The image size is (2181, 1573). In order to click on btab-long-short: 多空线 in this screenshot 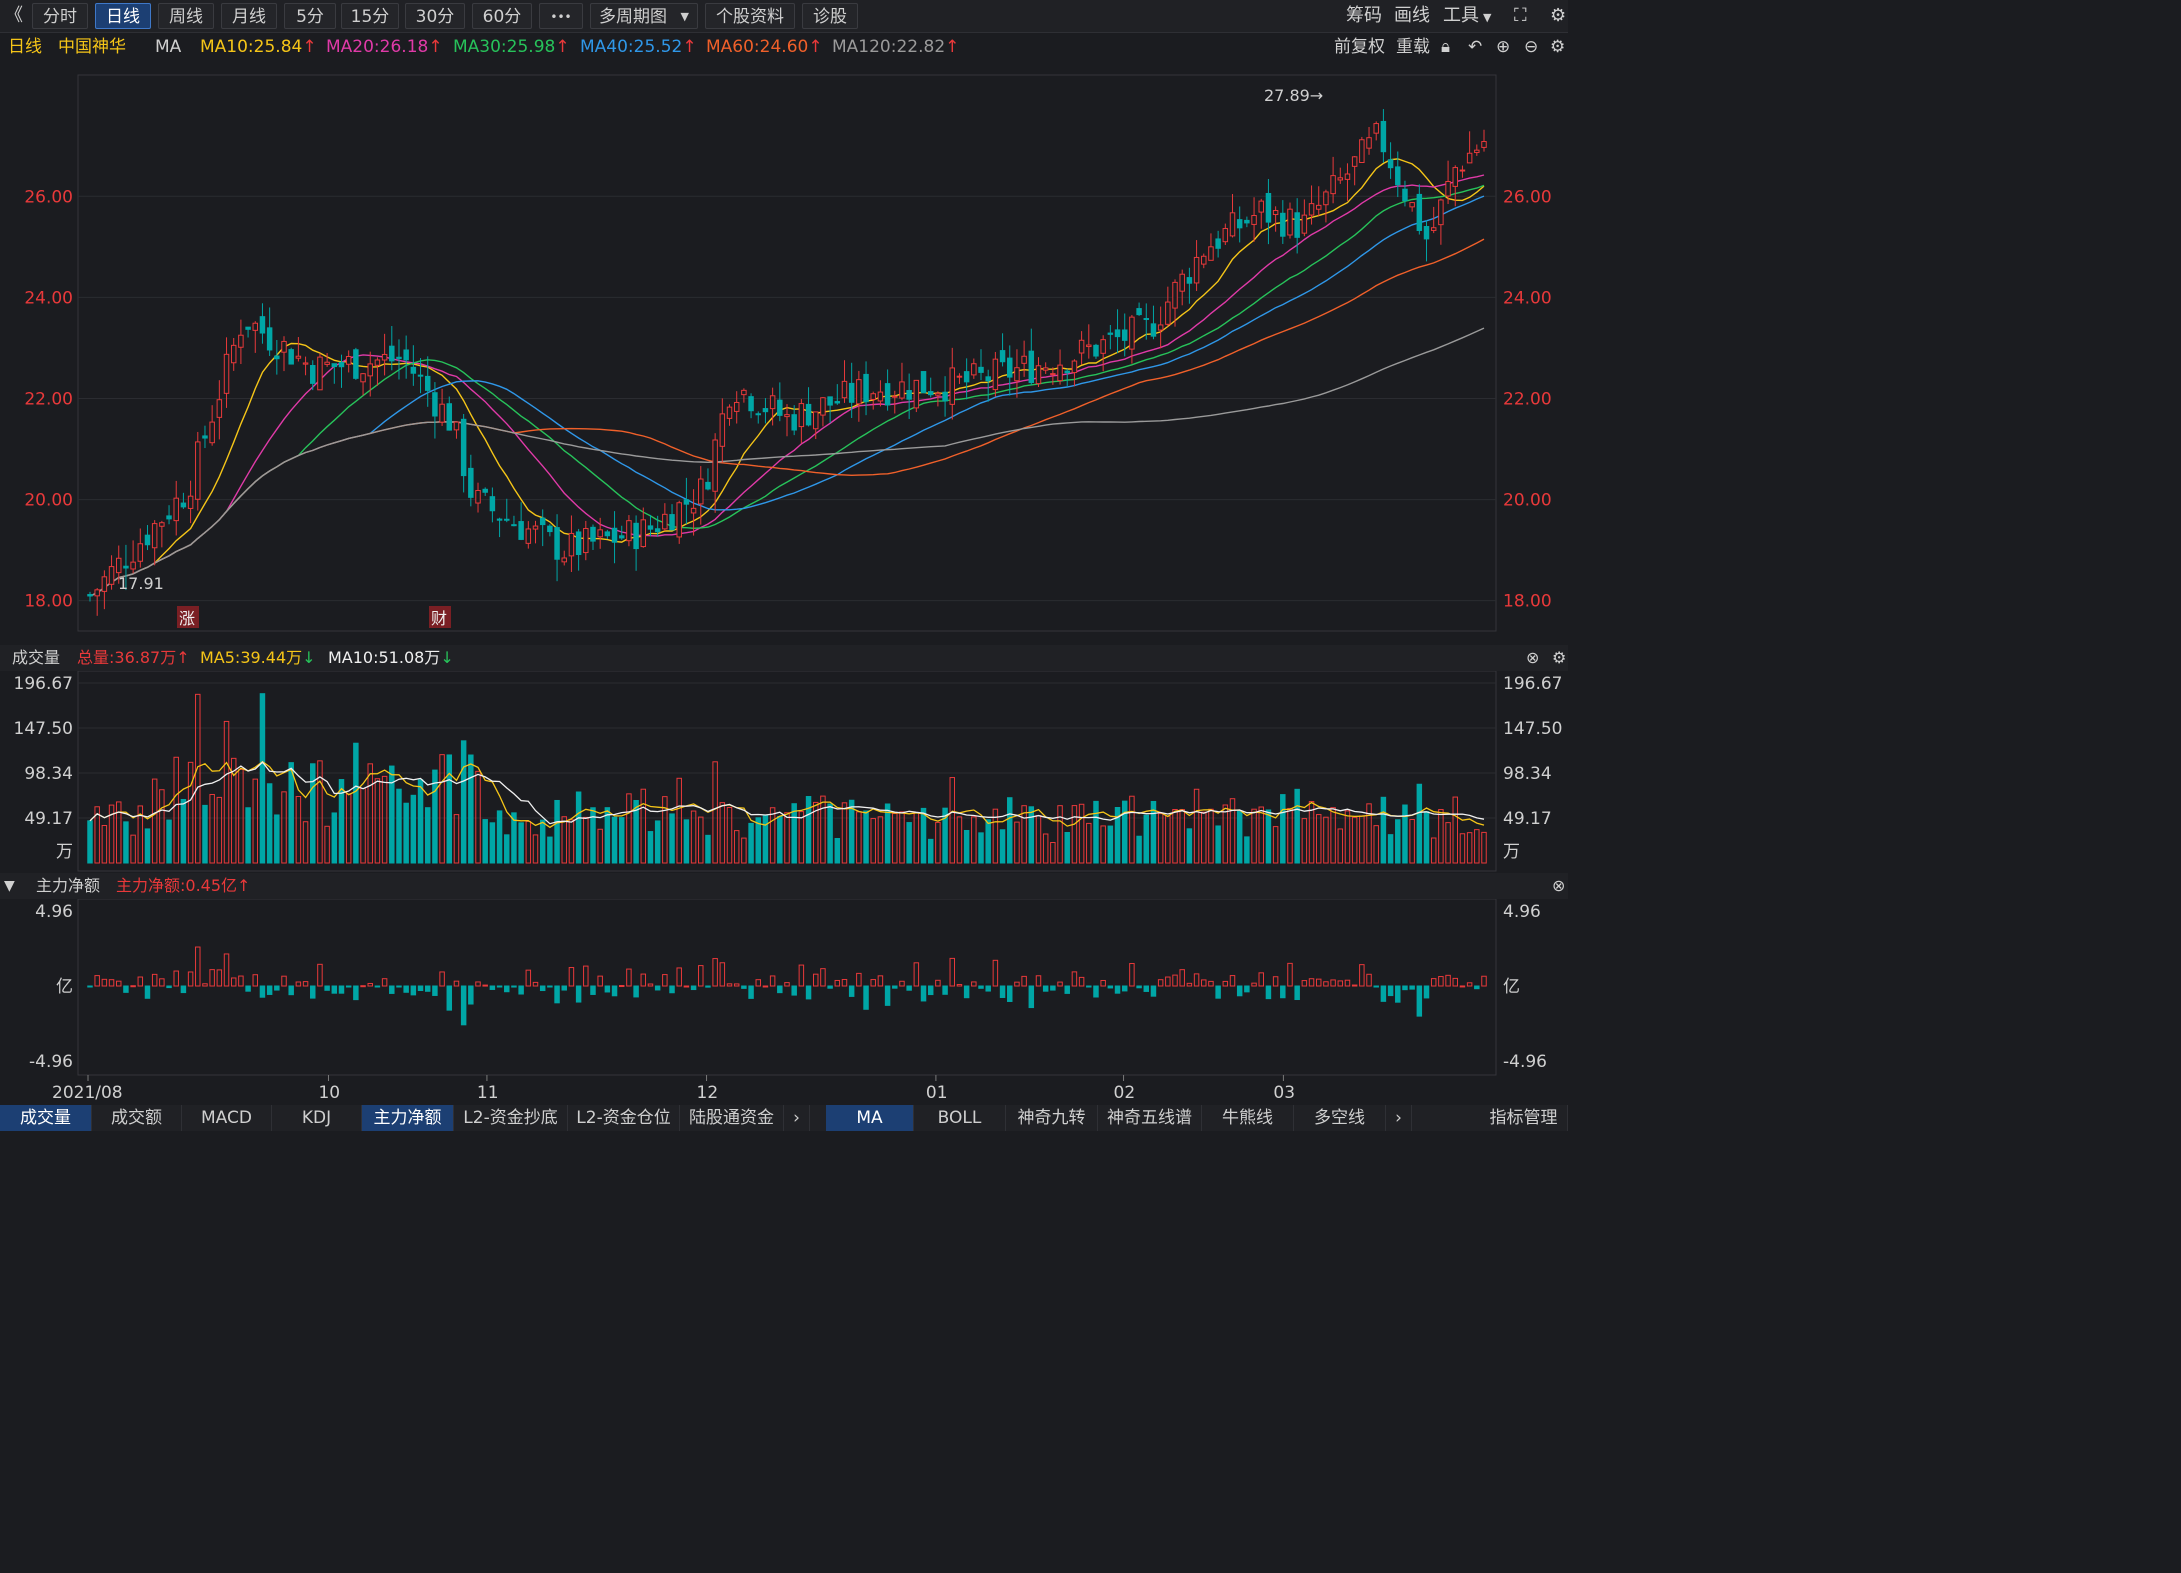, I will do `click(1340, 1118)`.